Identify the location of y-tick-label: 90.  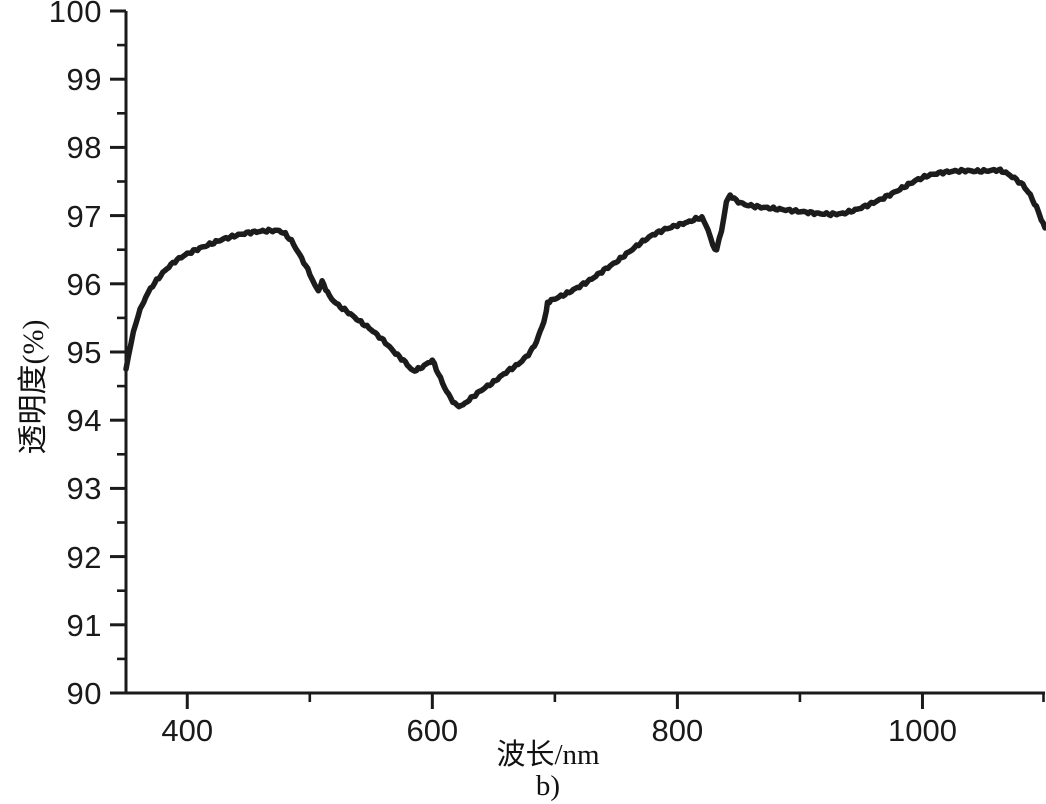
(84, 693).